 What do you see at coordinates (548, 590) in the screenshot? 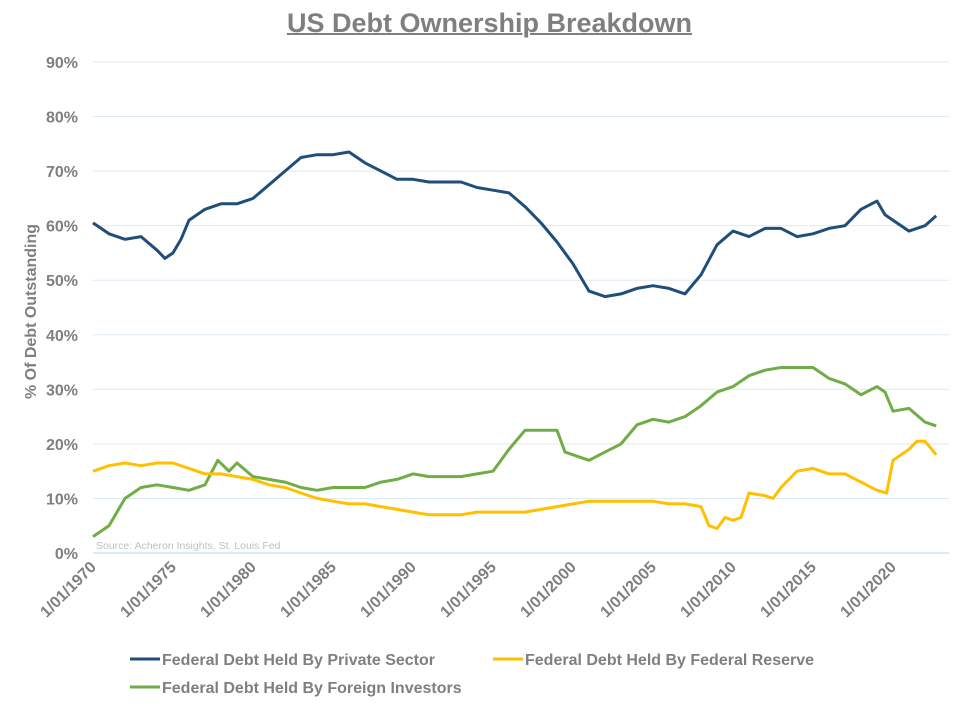
I see `x-tick-label: 1/01/2000` at bounding box center [548, 590].